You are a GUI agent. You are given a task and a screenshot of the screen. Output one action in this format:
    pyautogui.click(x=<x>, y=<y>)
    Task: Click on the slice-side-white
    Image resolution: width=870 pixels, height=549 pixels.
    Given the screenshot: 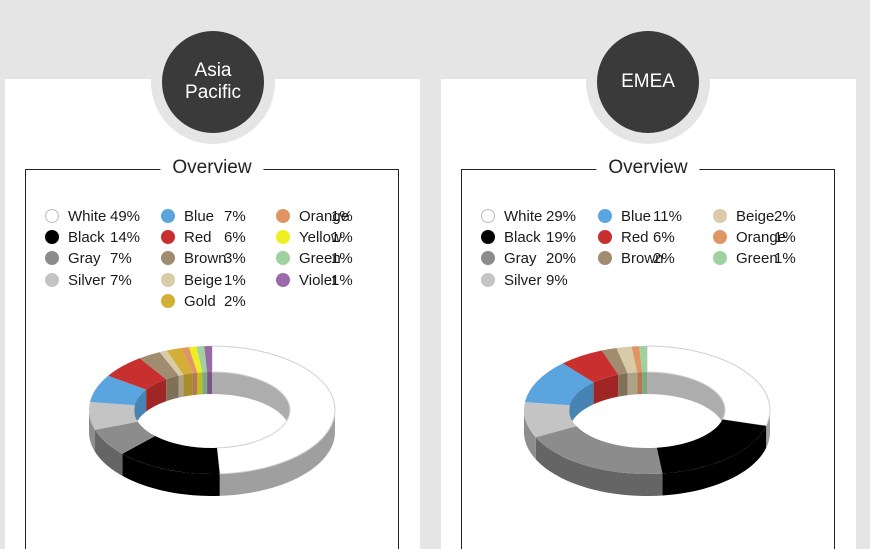 What is the action you would take?
    pyautogui.click(x=277, y=453)
    